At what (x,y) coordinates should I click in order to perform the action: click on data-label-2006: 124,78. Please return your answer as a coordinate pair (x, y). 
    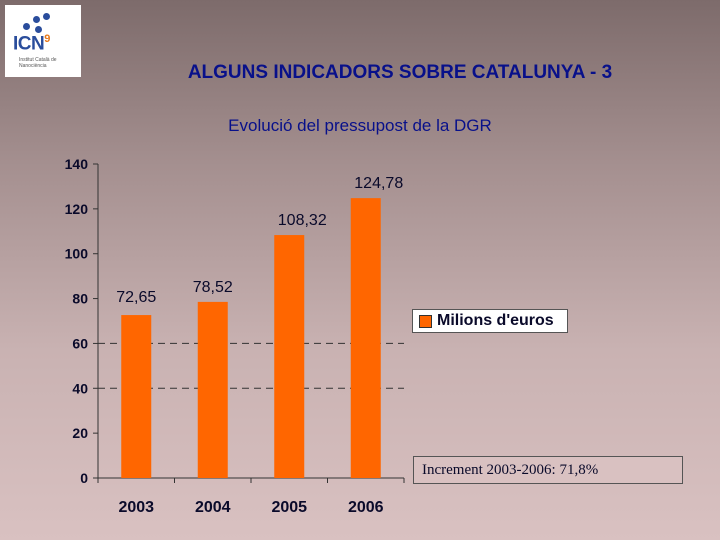
    Looking at the image, I should click on (378, 183).